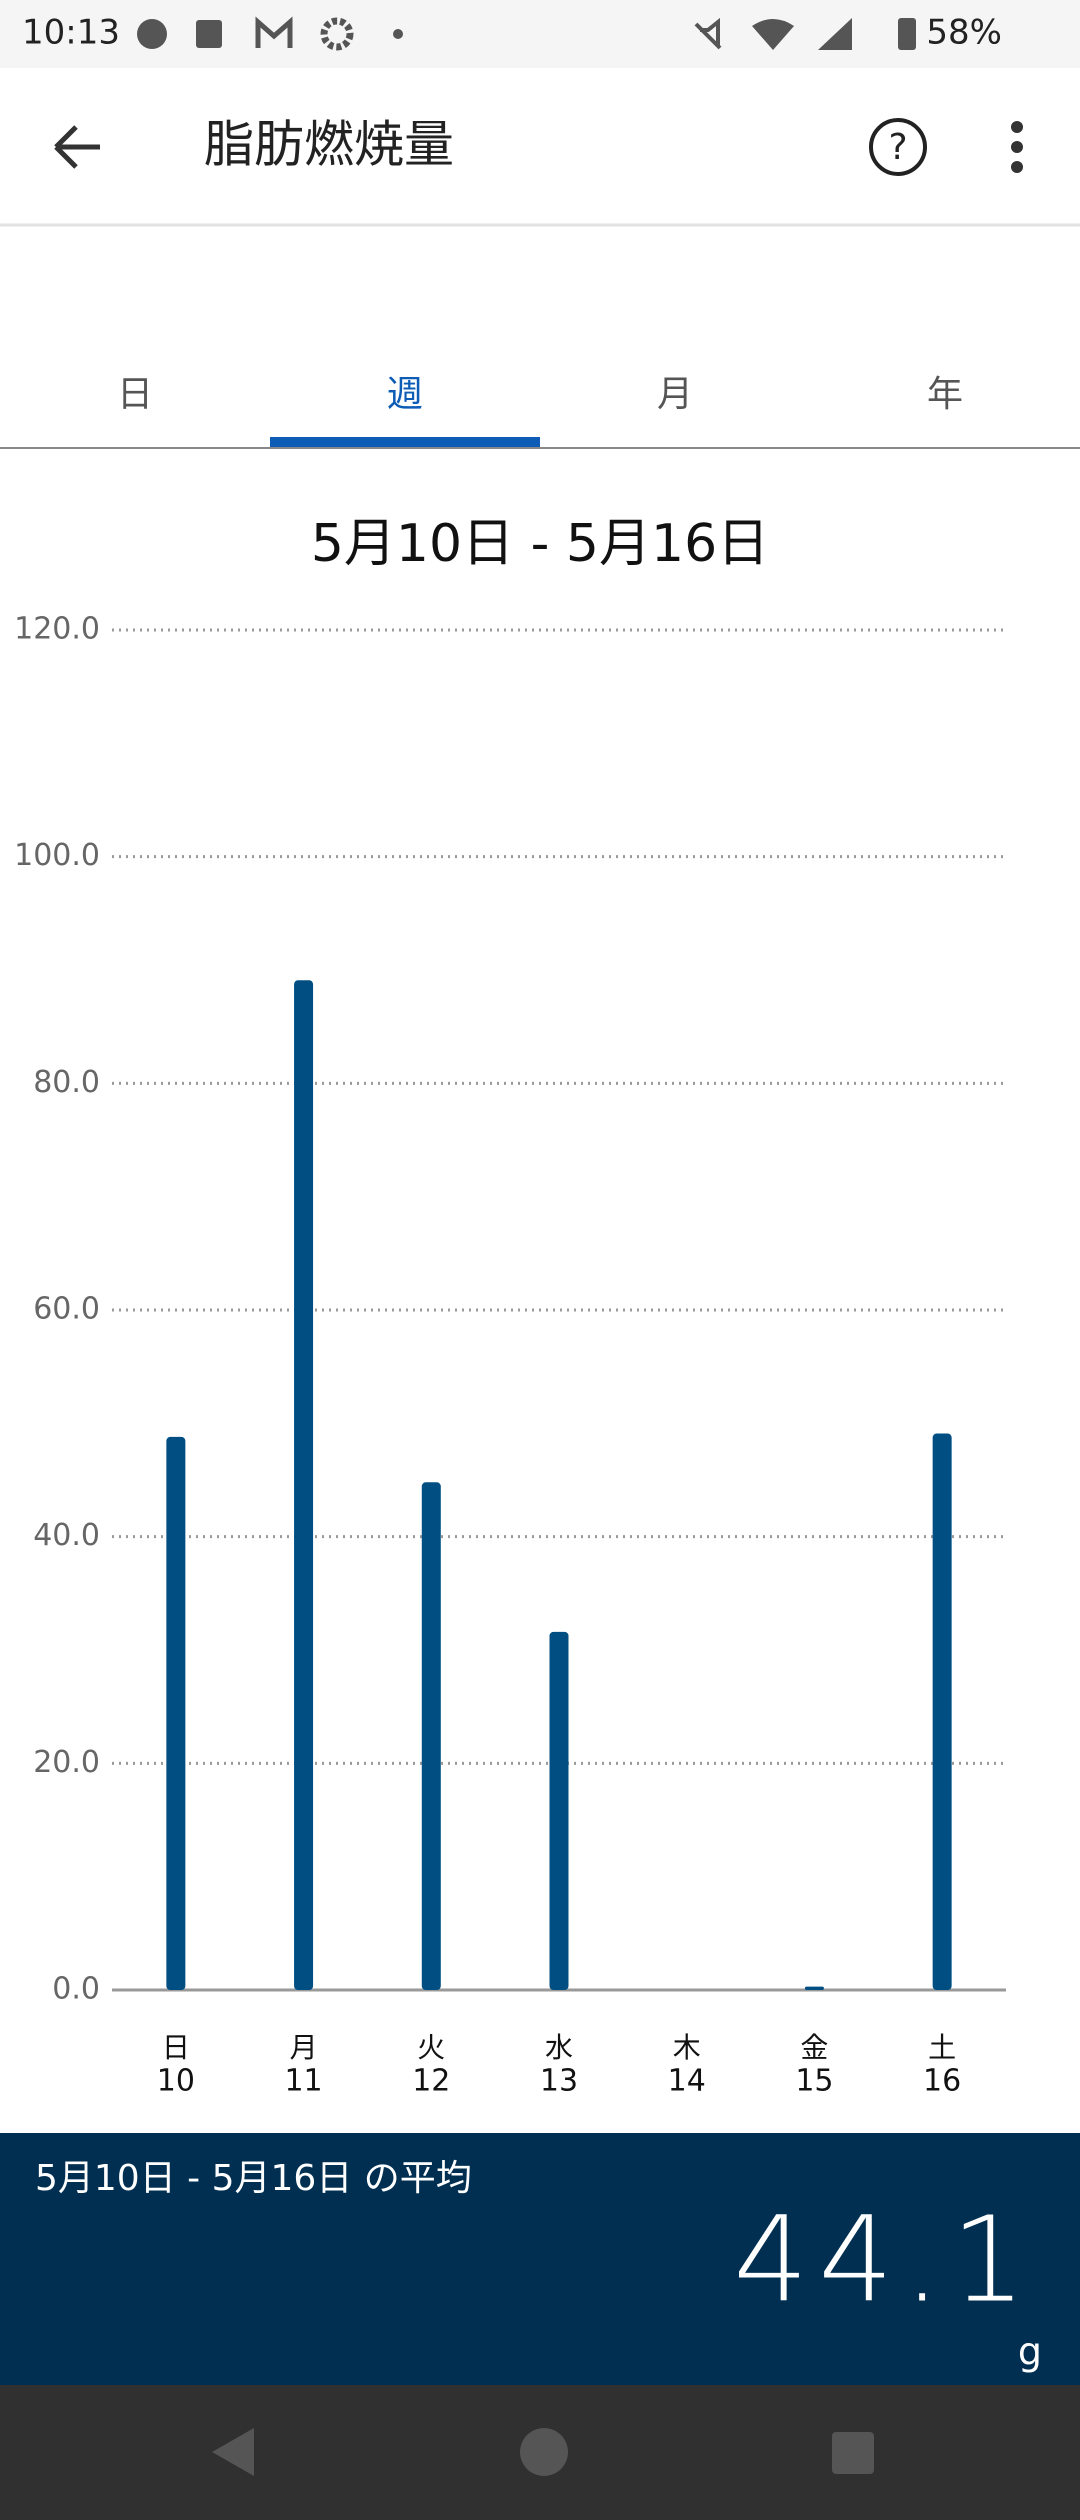 Image resolution: width=1080 pixels, height=2520 pixels. Describe the element at coordinates (303, 2081) in the screenshot. I see `x-tick-label: 11` at that location.